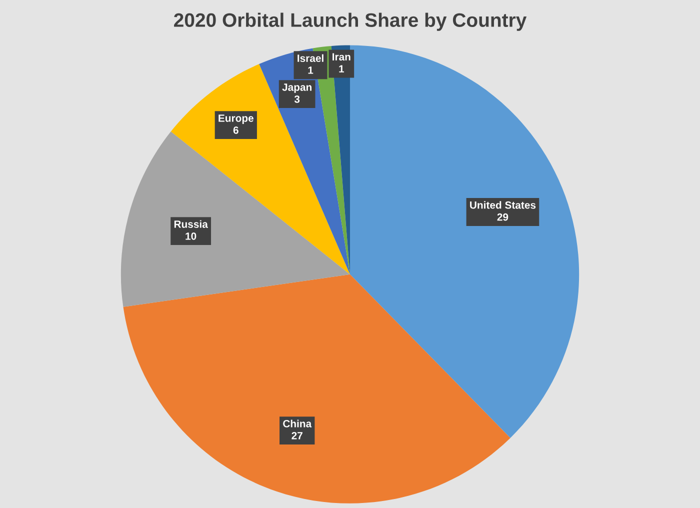 Image resolution: width=700 pixels, height=508 pixels. I want to click on slice-label: Iran, so click(341, 57).